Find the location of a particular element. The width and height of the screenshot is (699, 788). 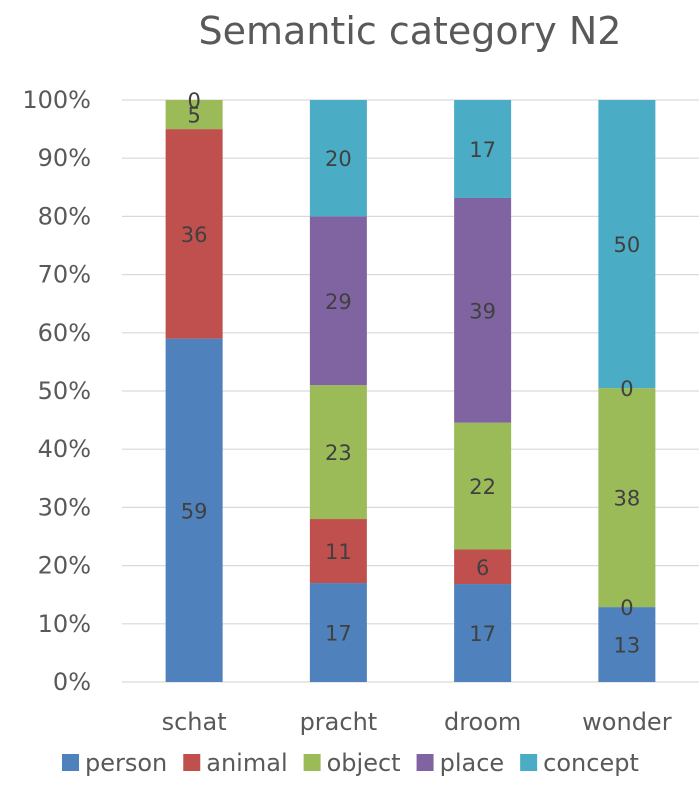

bar-concept-droom is located at coordinates (483, 149).